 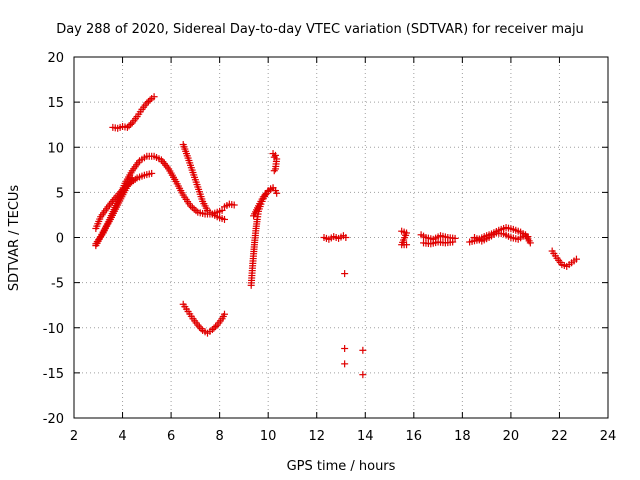 What do you see at coordinates (57, 284) in the screenshot?
I see `y-tick-label: -5` at bounding box center [57, 284].